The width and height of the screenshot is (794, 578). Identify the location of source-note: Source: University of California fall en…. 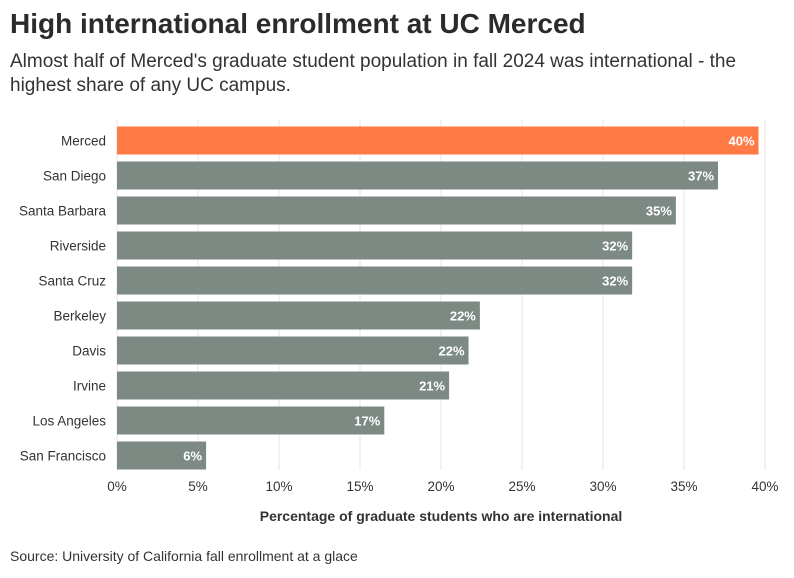
(184, 556).